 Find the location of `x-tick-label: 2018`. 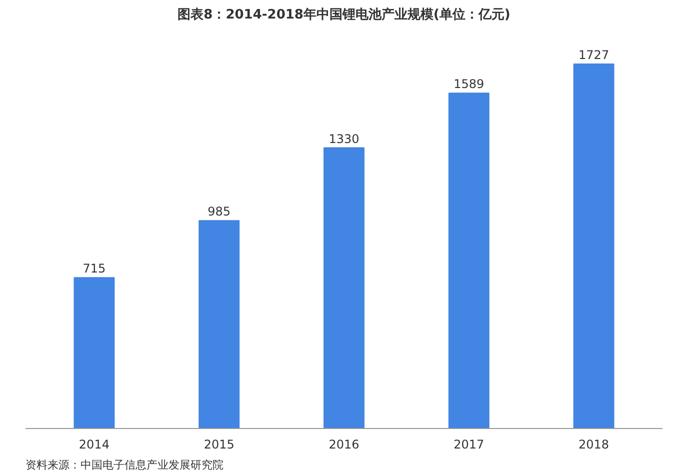

x-tick-label: 2018 is located at coordinates (594, 445).